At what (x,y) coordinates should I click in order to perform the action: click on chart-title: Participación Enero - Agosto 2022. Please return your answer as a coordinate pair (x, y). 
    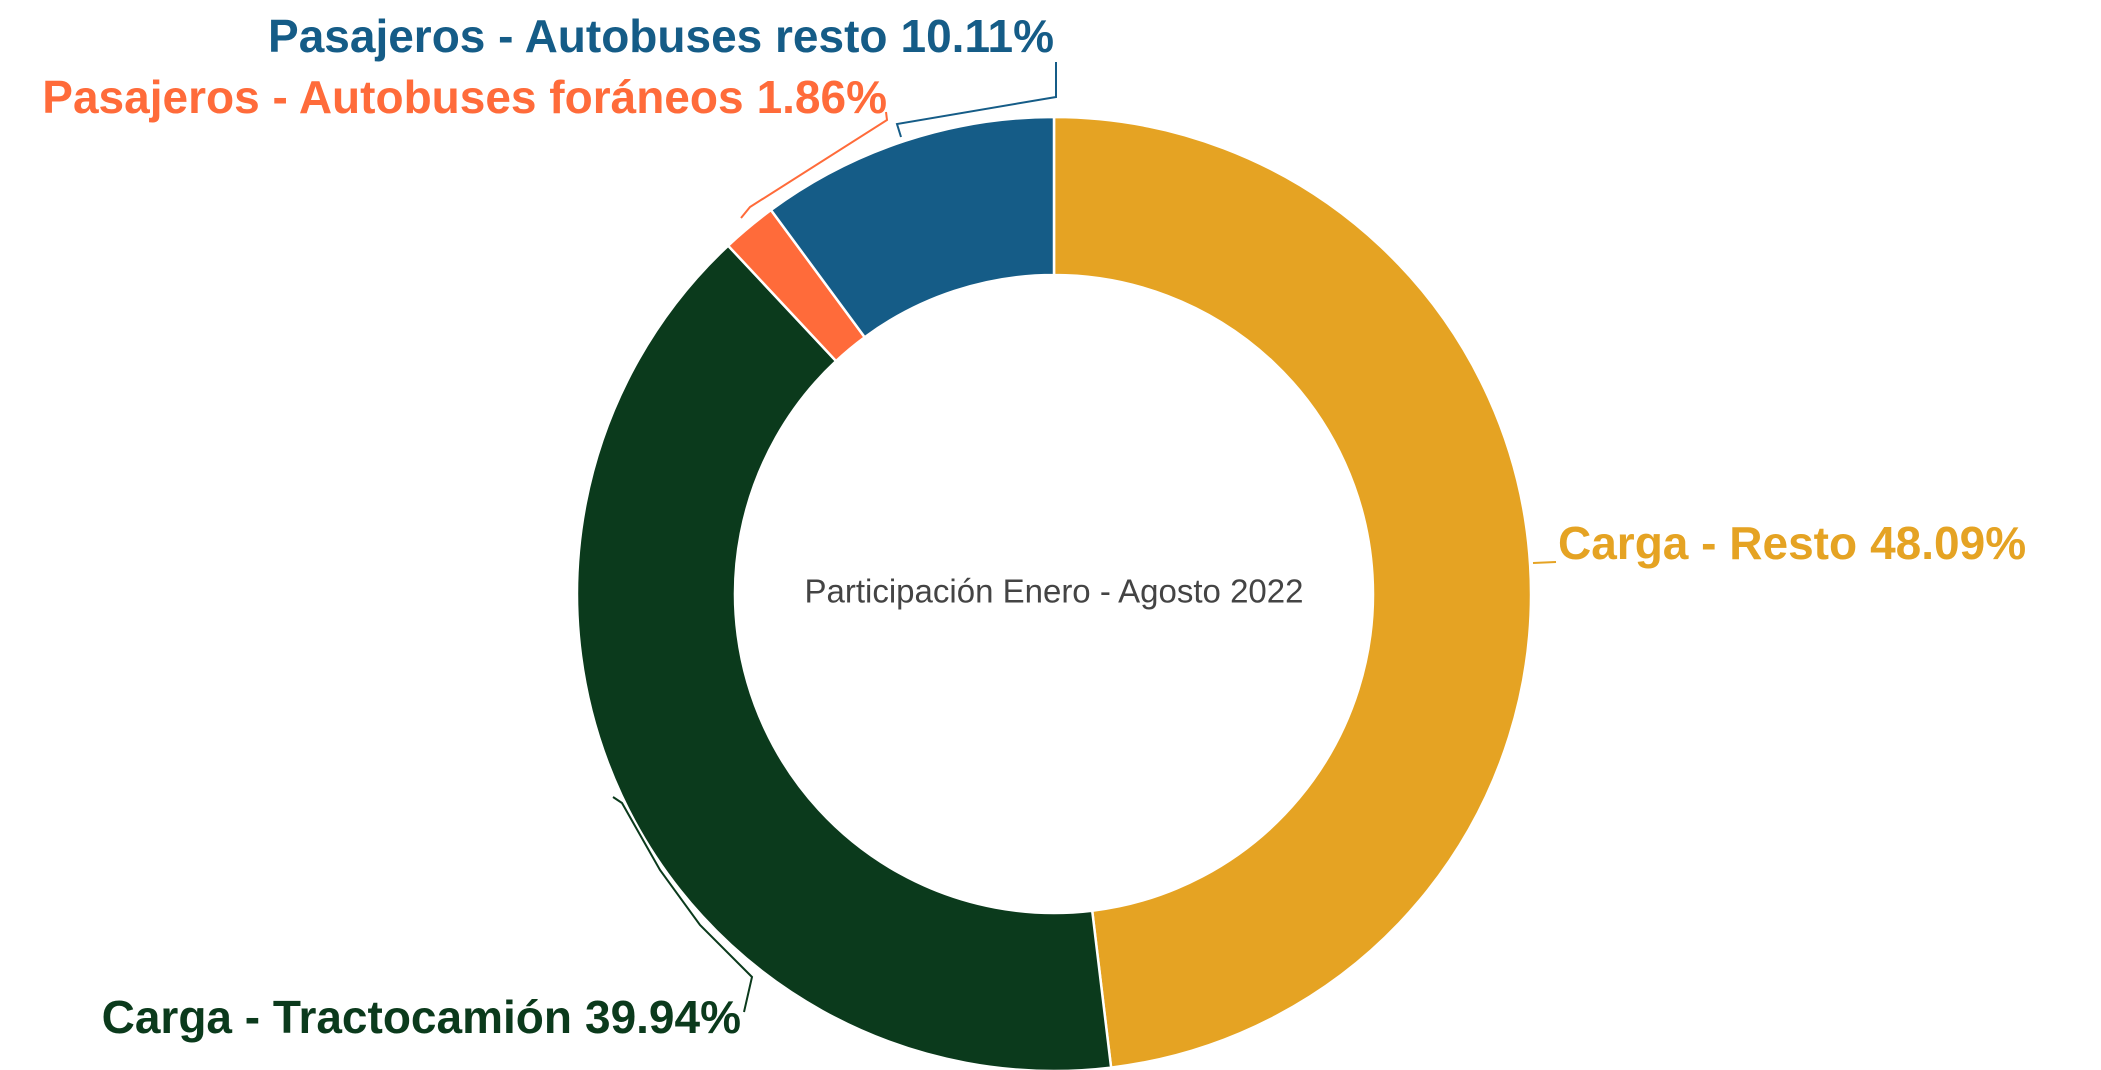
    Looking at the image, I should click on (1054, 591).